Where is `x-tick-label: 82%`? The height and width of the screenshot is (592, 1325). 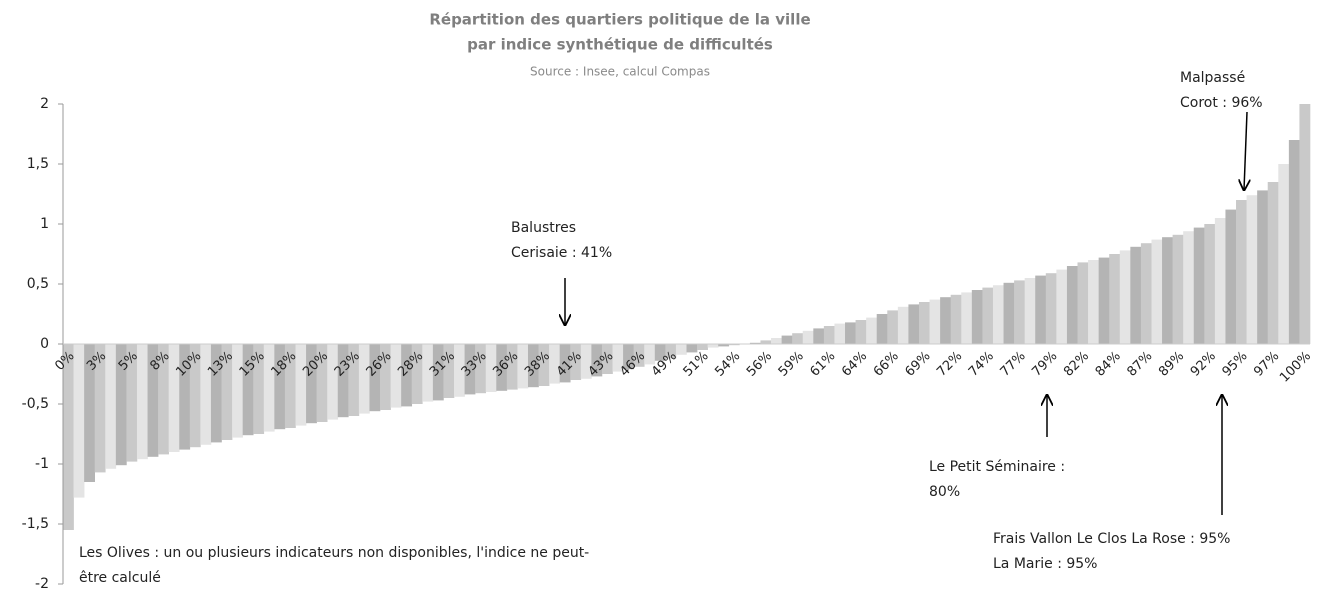 x-tick-label: 82% is located at coordinates (1076, 364).